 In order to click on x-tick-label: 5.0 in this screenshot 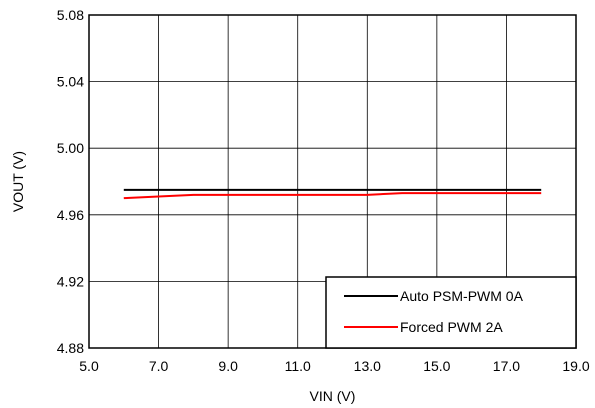, I will do `click(89, 366)`.